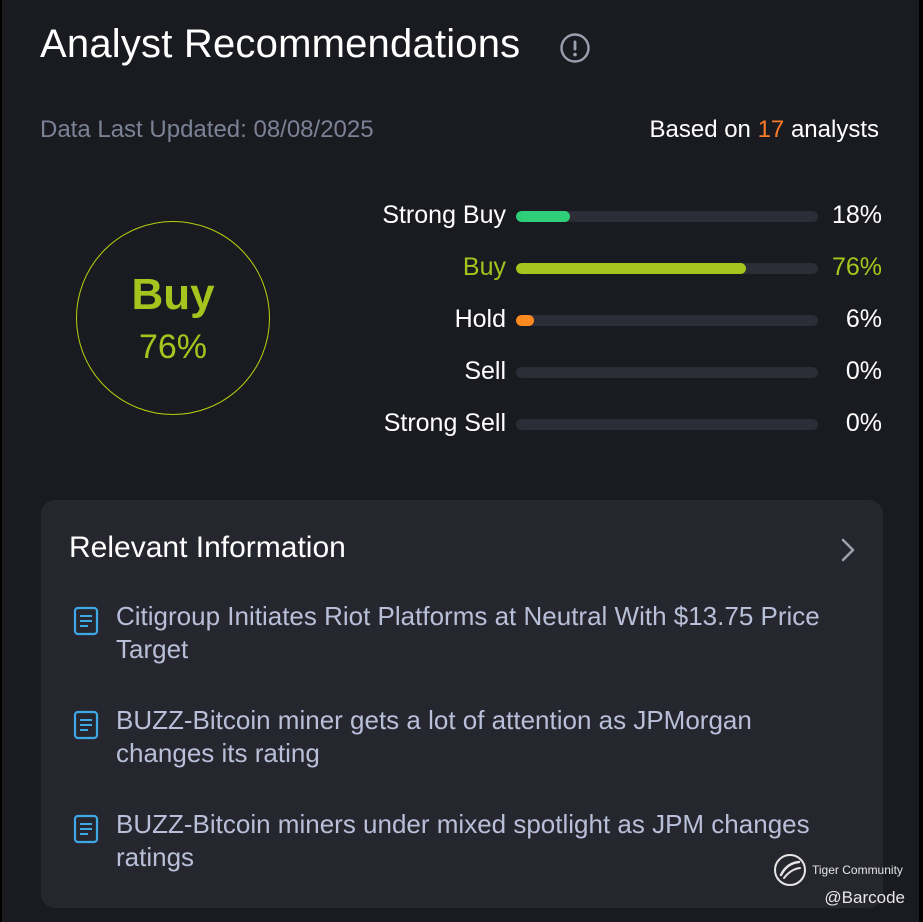  I want to click on rating-label: Strong Sell, so click(444, 423).